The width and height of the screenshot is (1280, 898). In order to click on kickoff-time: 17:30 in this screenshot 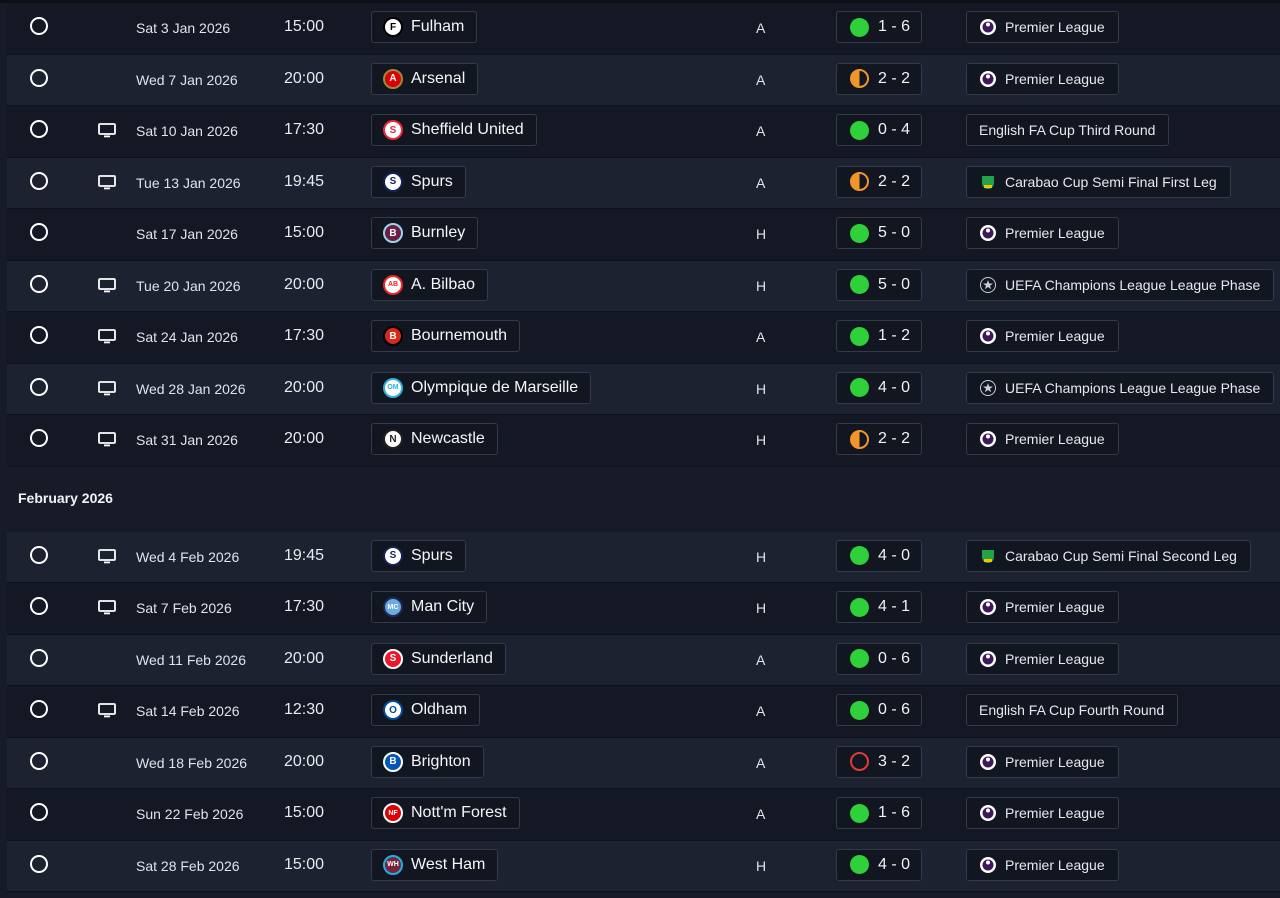, I will do `click(304, 606)`.